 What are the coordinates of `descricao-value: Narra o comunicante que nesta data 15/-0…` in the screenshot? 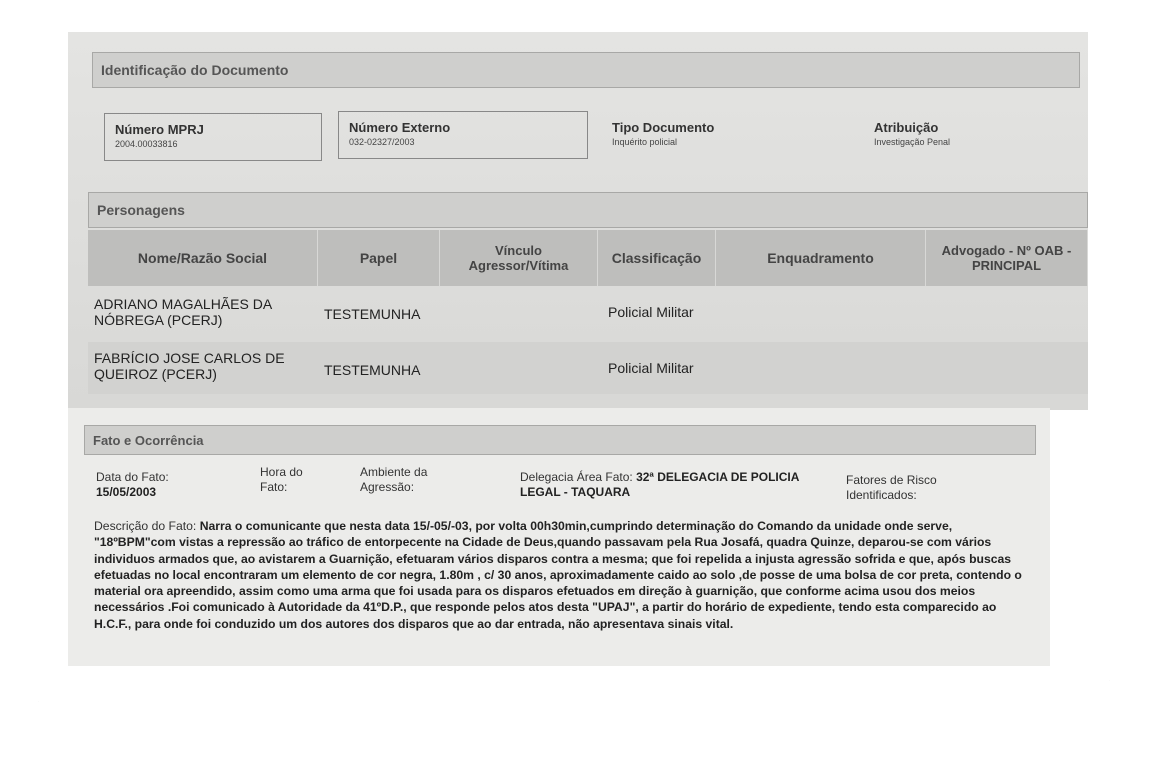 It's located at (558, 575).